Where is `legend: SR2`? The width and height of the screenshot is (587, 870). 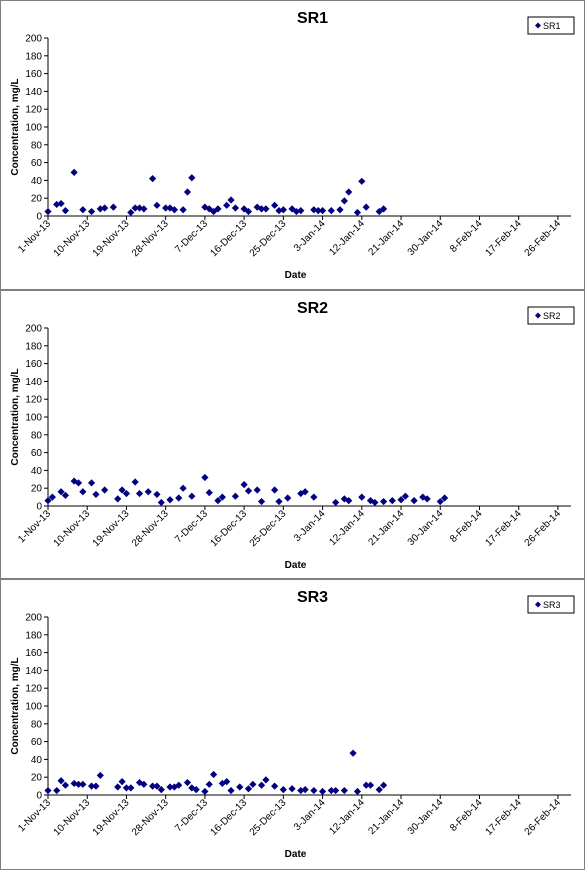
legend: SR2 is located at coordinates (551, 315).